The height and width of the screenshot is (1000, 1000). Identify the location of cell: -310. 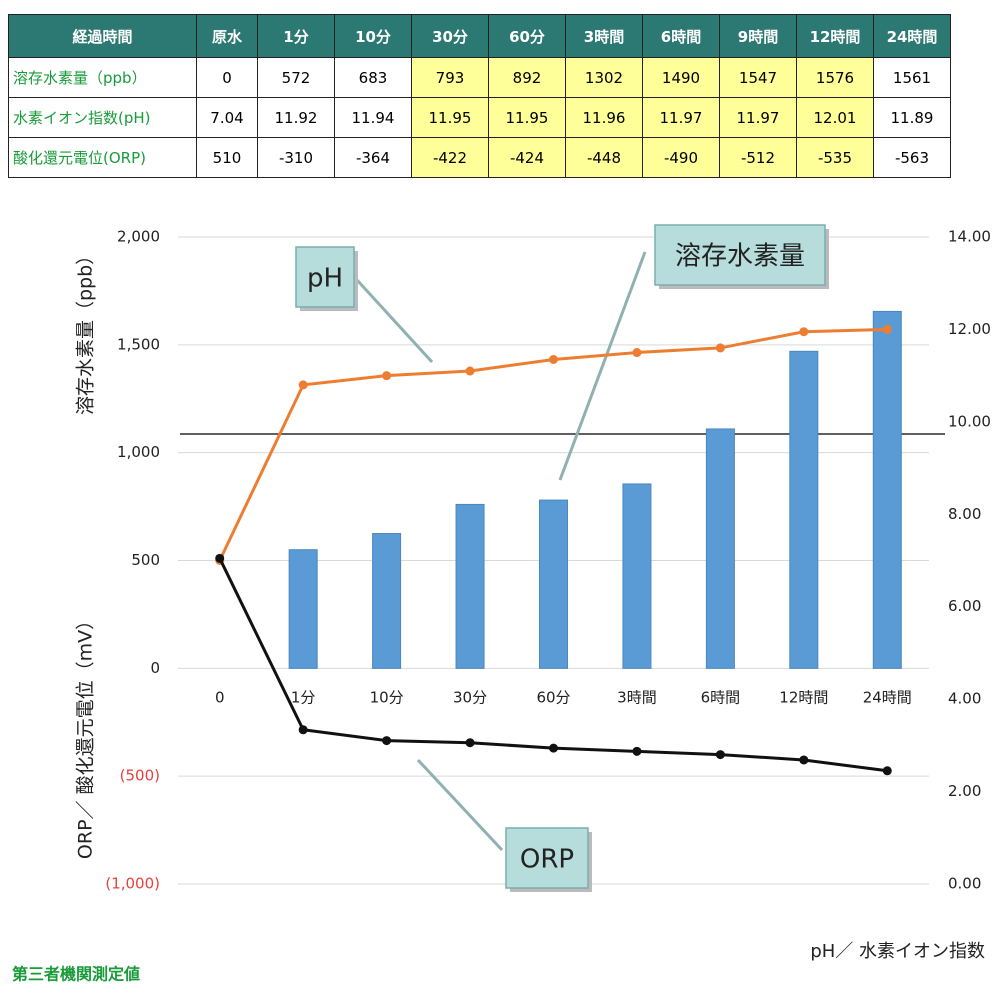
(296, 157).